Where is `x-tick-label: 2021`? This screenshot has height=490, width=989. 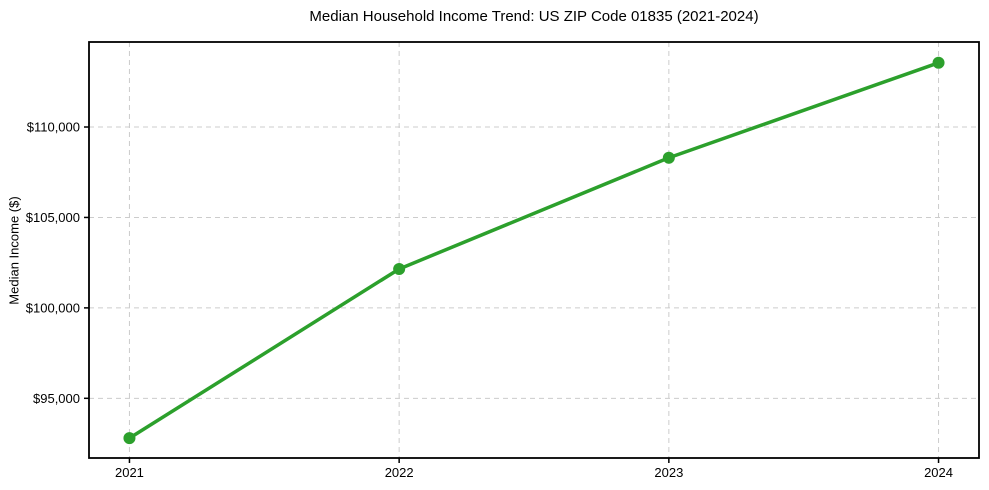 x-tick-label: 2021 is located at coordinates (129, 472).